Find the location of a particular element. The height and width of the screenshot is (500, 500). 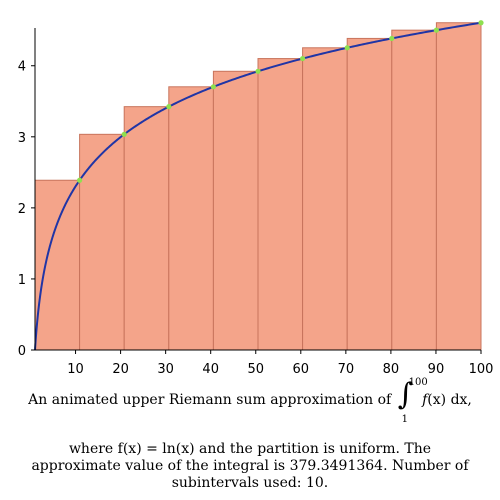

y-tick-label-0: 0 is located at coordinates (22, 351).